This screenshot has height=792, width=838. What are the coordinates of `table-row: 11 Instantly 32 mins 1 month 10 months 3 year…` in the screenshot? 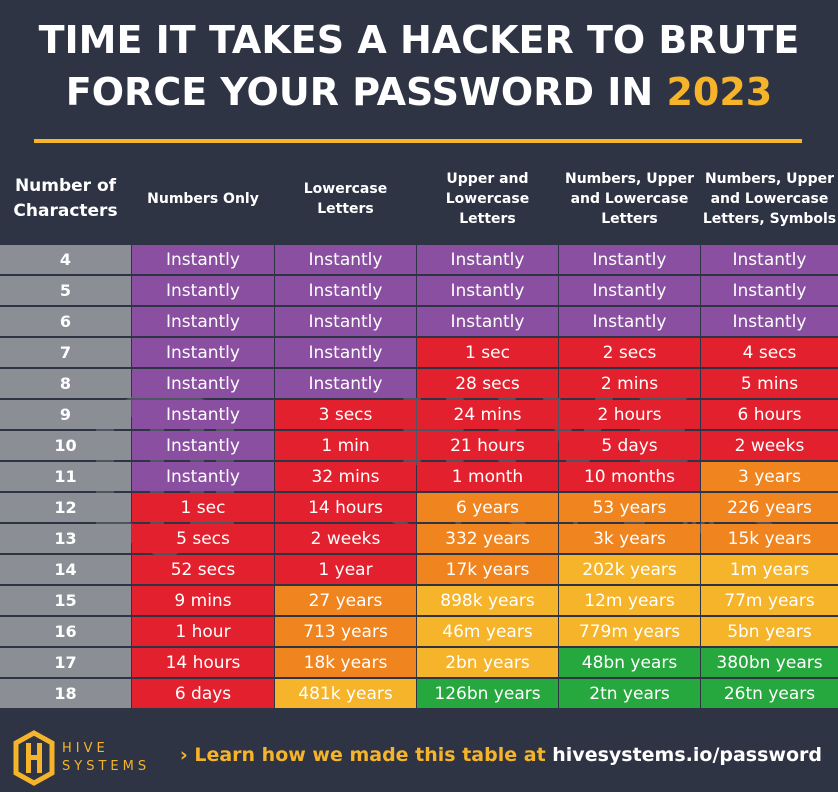 It's located at (419, 477).